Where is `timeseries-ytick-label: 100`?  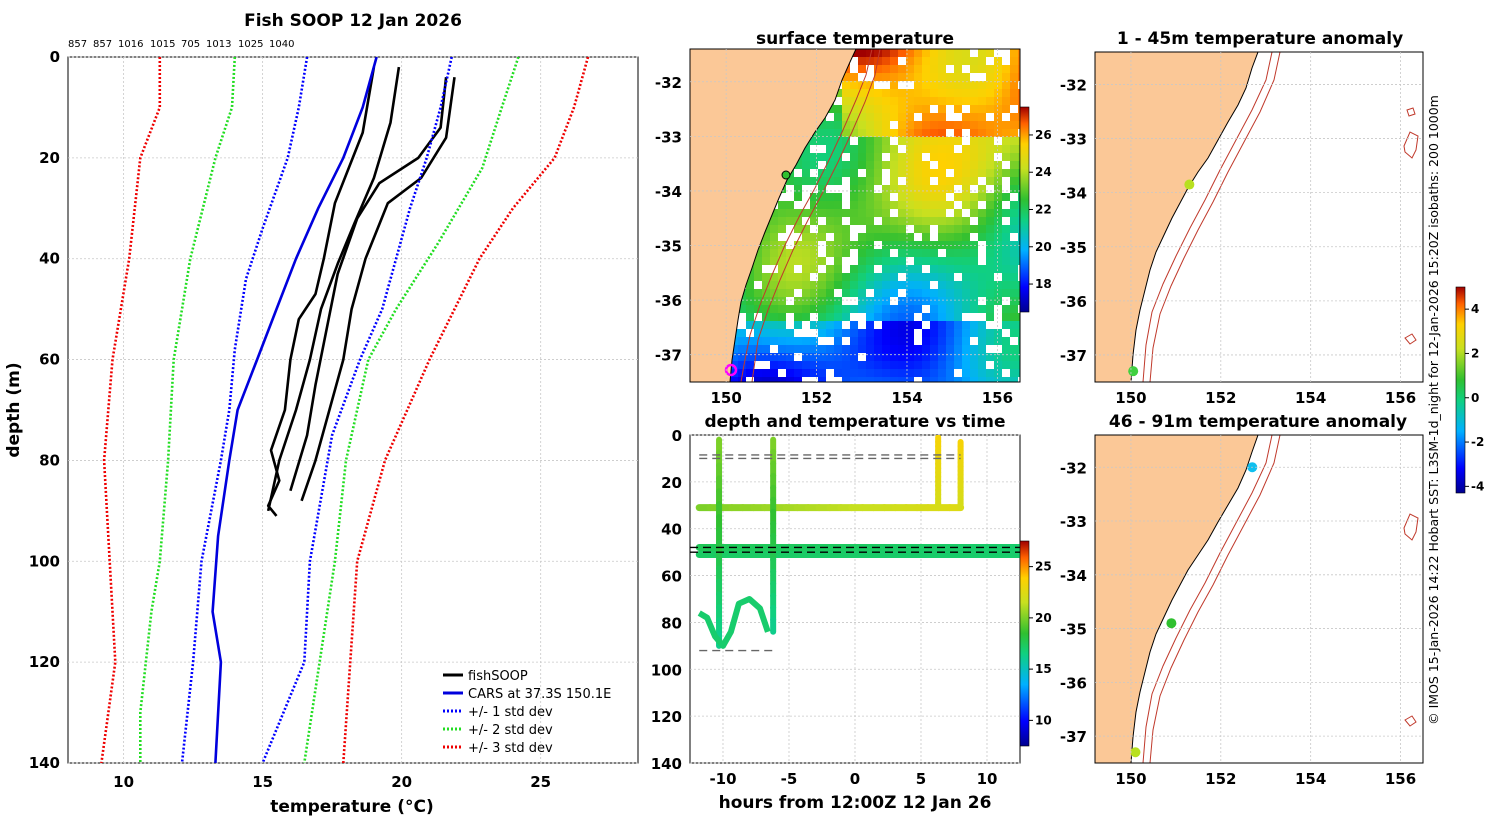 timeseries-ytick-label: 100 is located at coordinates (666, 670).